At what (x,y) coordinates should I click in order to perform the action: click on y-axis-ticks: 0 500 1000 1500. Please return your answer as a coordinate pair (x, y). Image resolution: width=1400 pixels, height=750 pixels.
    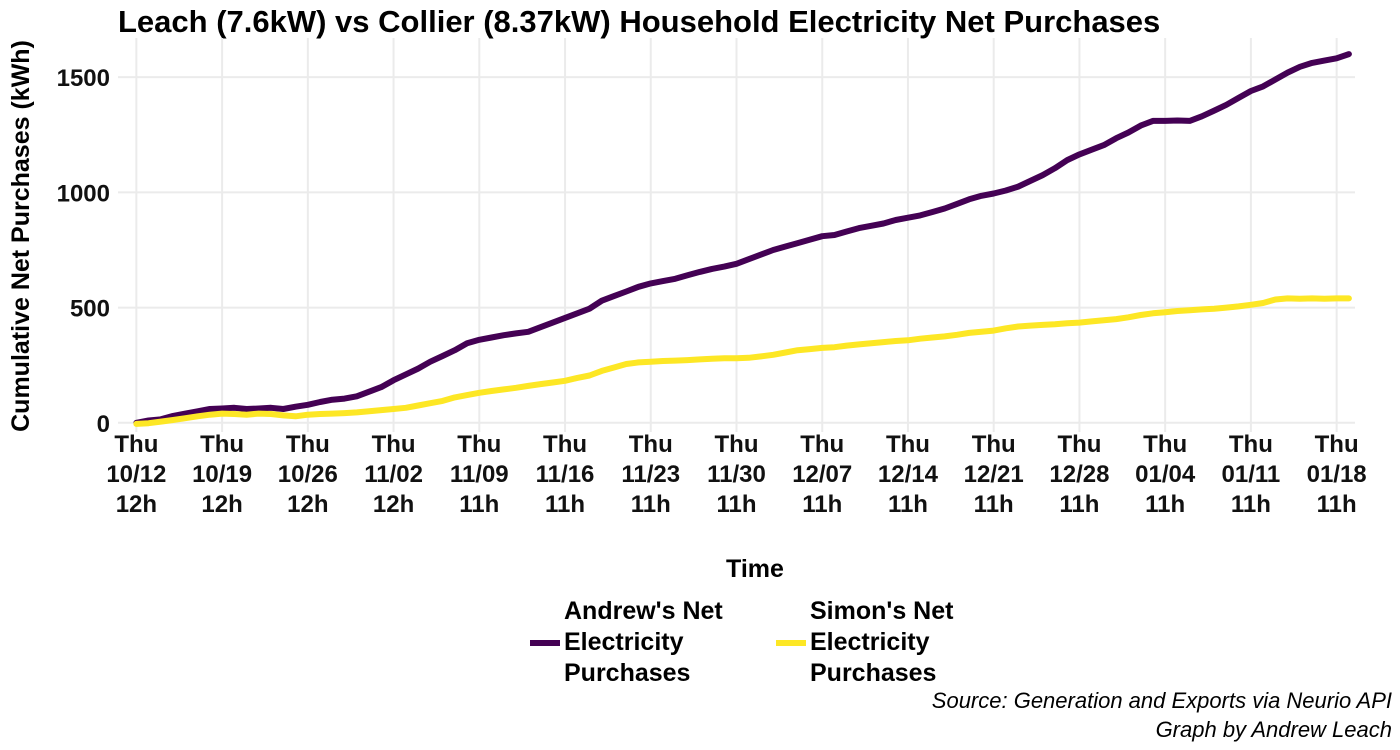
    Looking at the image, I should click on (83, 251).